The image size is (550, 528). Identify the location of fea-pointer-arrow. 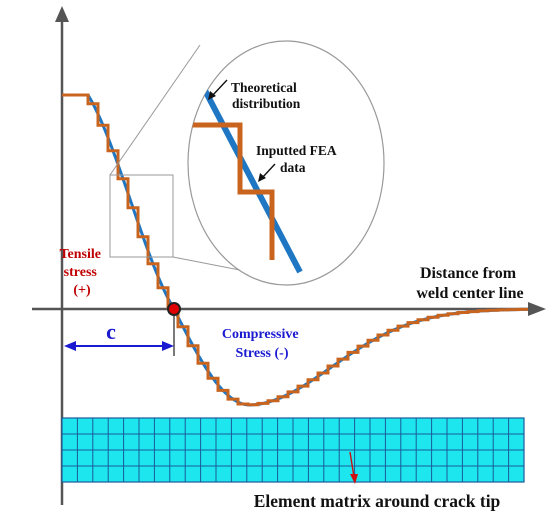
(268, 171).